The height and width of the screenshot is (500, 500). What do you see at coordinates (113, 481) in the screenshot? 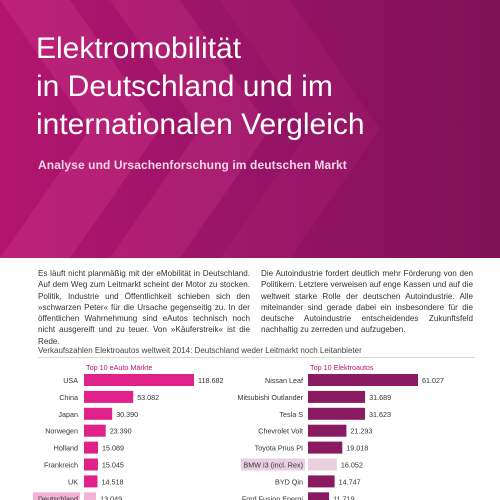
I see `value-label: 14.518` at bounding box center [113, 481].